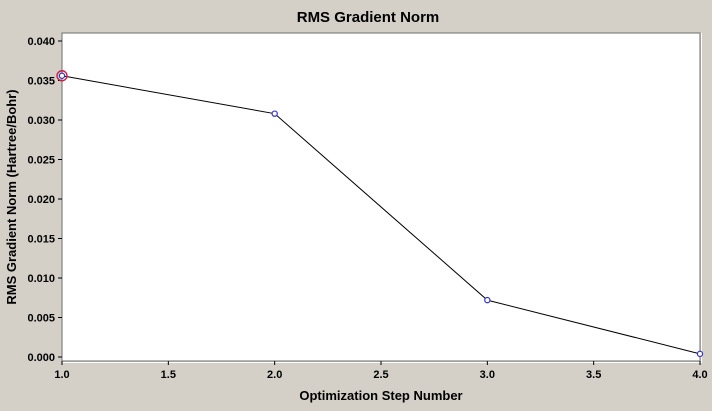  Describe the element at coordinates (168, 375) in the screenshot. I see `x-tick-label: 1.5` at that location.